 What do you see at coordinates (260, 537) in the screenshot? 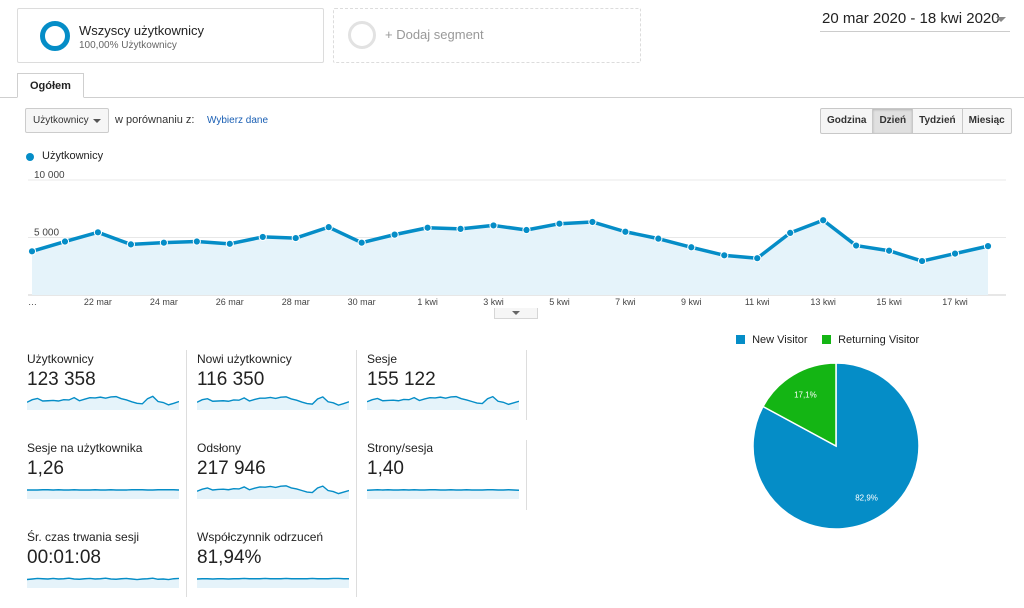
I see `scorecard-title: Współczynnik odrzuceń` at bounding box center [260, 537].